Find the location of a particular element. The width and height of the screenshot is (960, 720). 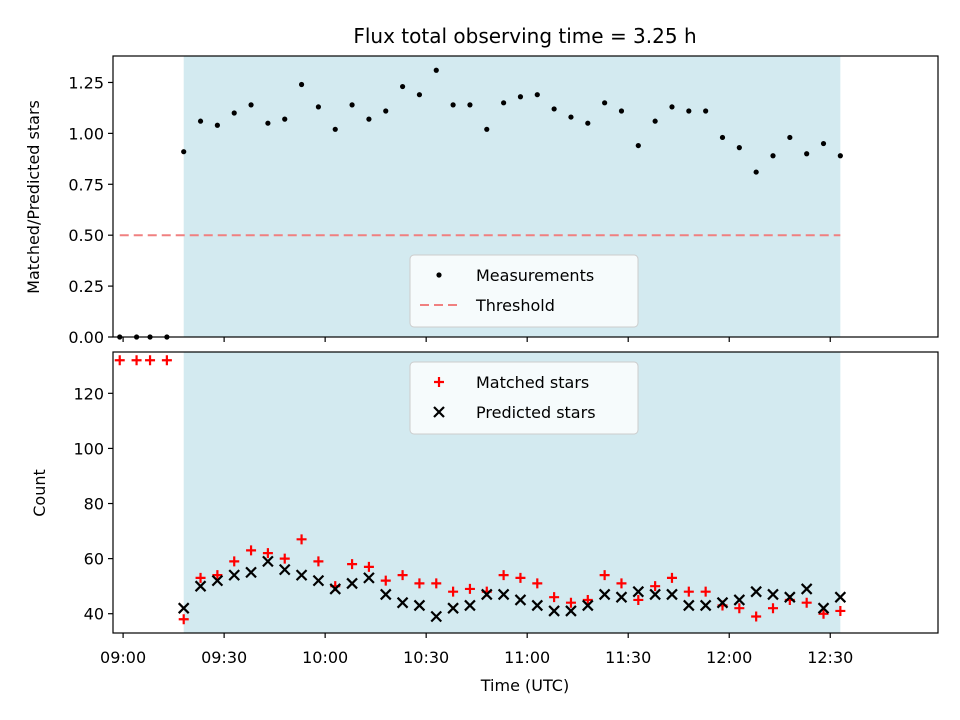

legend-box is located at coordinates (524, 291).